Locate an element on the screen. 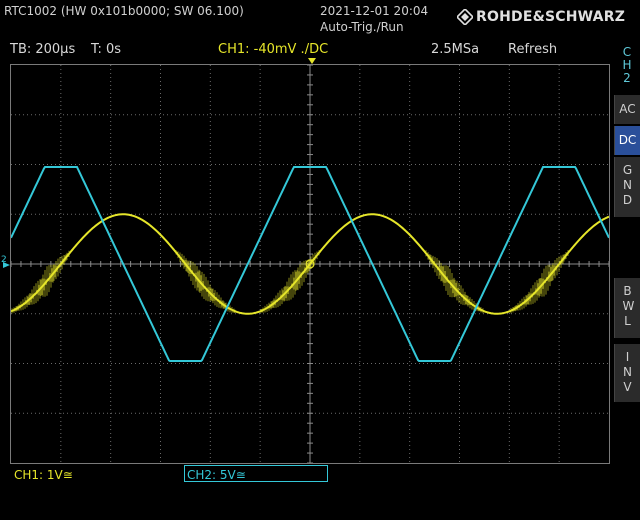  brand-logo: ROHDE&SCHWARZ is located at coordinates (541, 17).